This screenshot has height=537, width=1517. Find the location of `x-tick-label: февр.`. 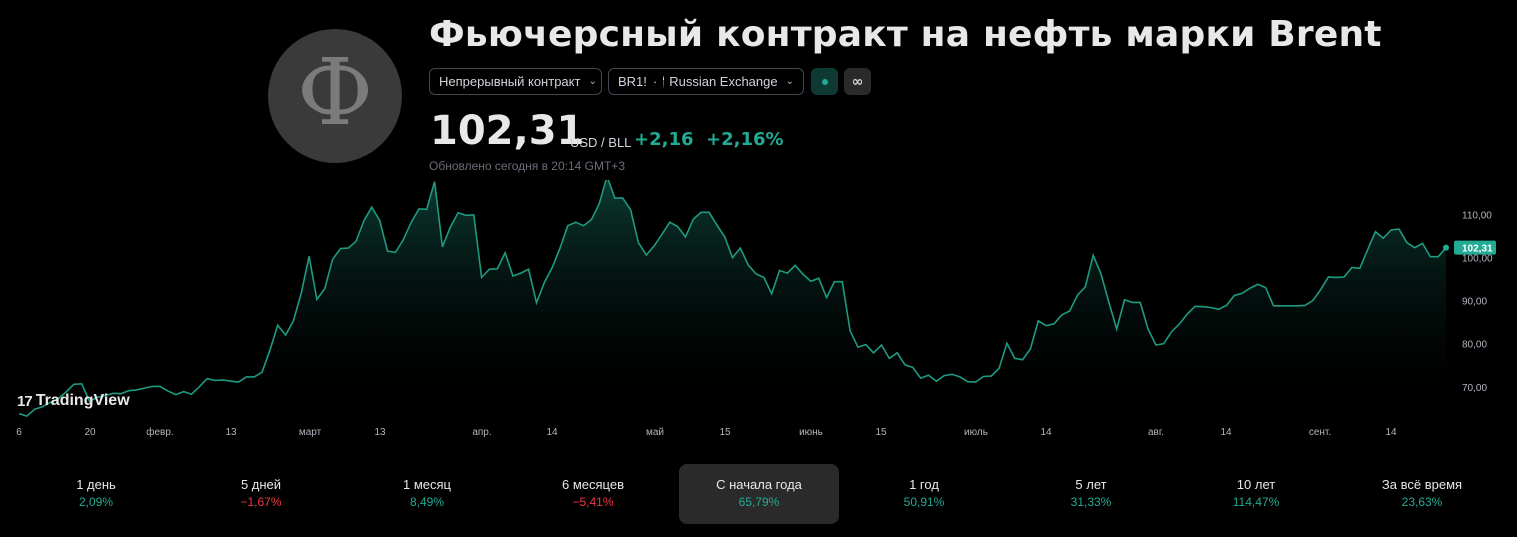

x-tick-label: февр. is located at coordinates (159, 432).